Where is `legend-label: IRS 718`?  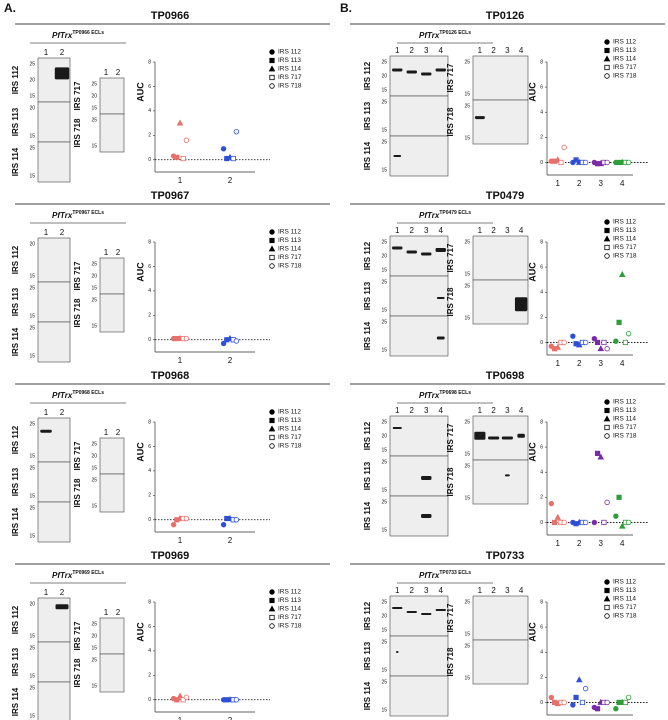
legend-label: IRS 718 is located at coordinates (290, 266).